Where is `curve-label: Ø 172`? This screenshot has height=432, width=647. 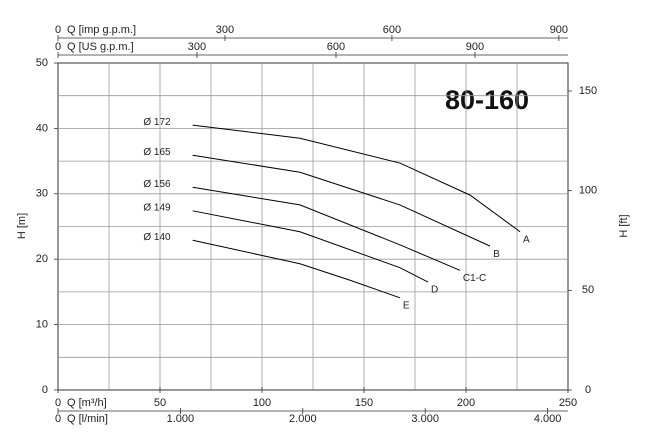 curve-label: Ø 172 is located at coordinates (157, 122).